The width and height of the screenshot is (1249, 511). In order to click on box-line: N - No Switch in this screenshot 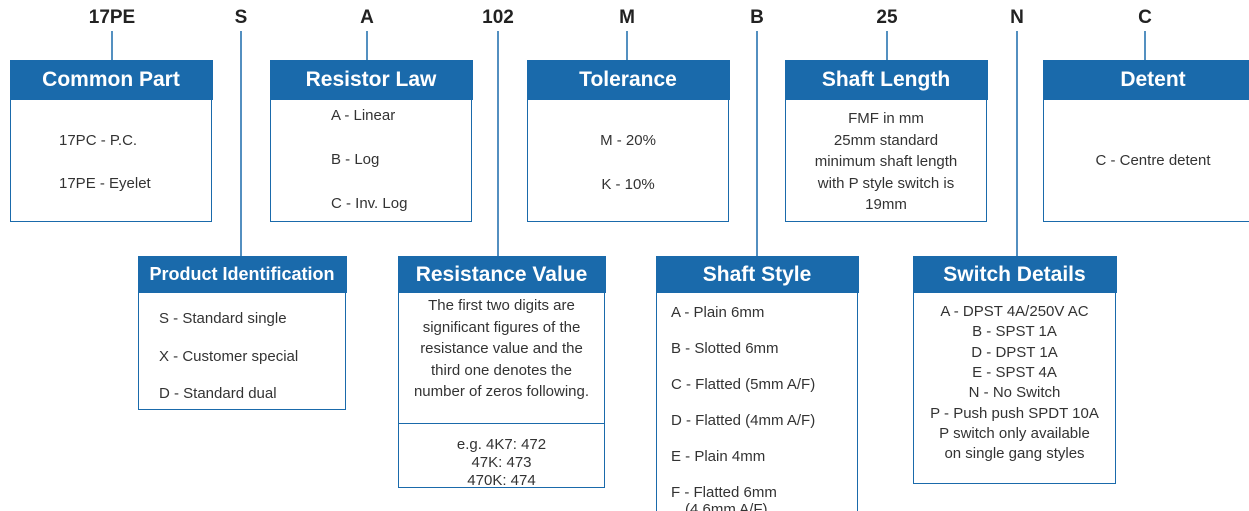, I will do `click(1014, 393)`.